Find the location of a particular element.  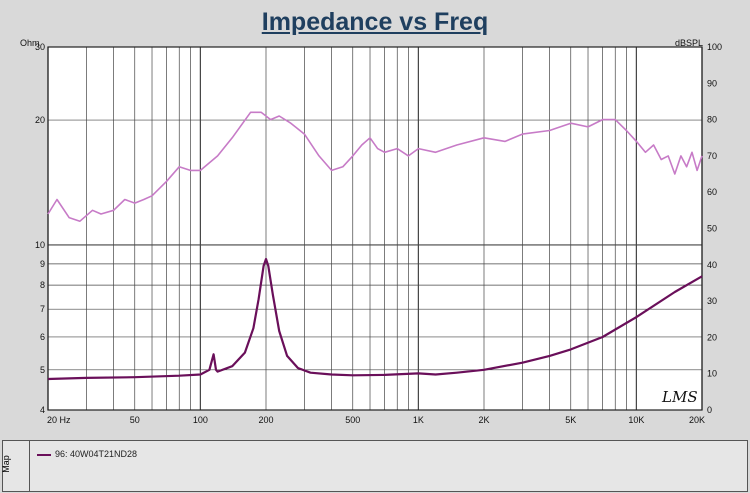

right-tick-label: 70 is located at coordinates (712, 156).